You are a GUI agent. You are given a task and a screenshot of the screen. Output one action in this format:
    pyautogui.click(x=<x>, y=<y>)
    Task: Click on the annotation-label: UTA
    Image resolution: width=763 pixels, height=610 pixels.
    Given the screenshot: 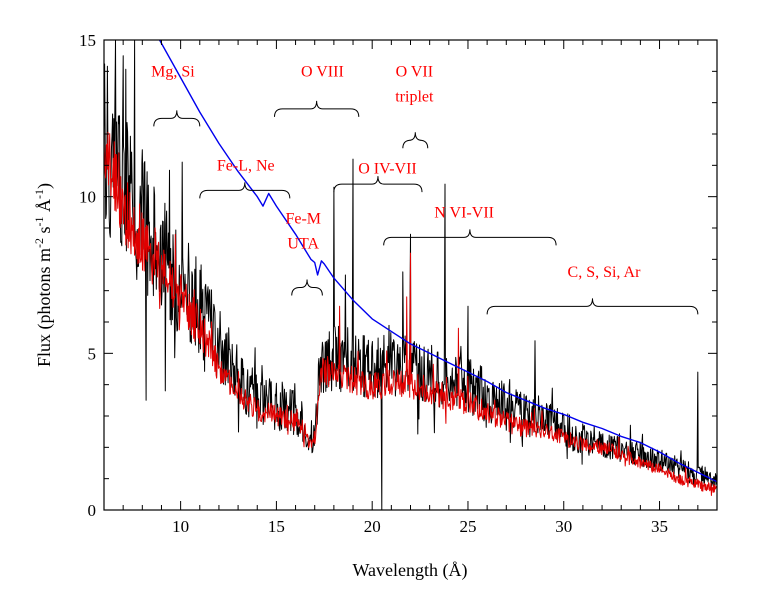 What is the action you would take?
    pyautogui.click(x=303, y=244)
    